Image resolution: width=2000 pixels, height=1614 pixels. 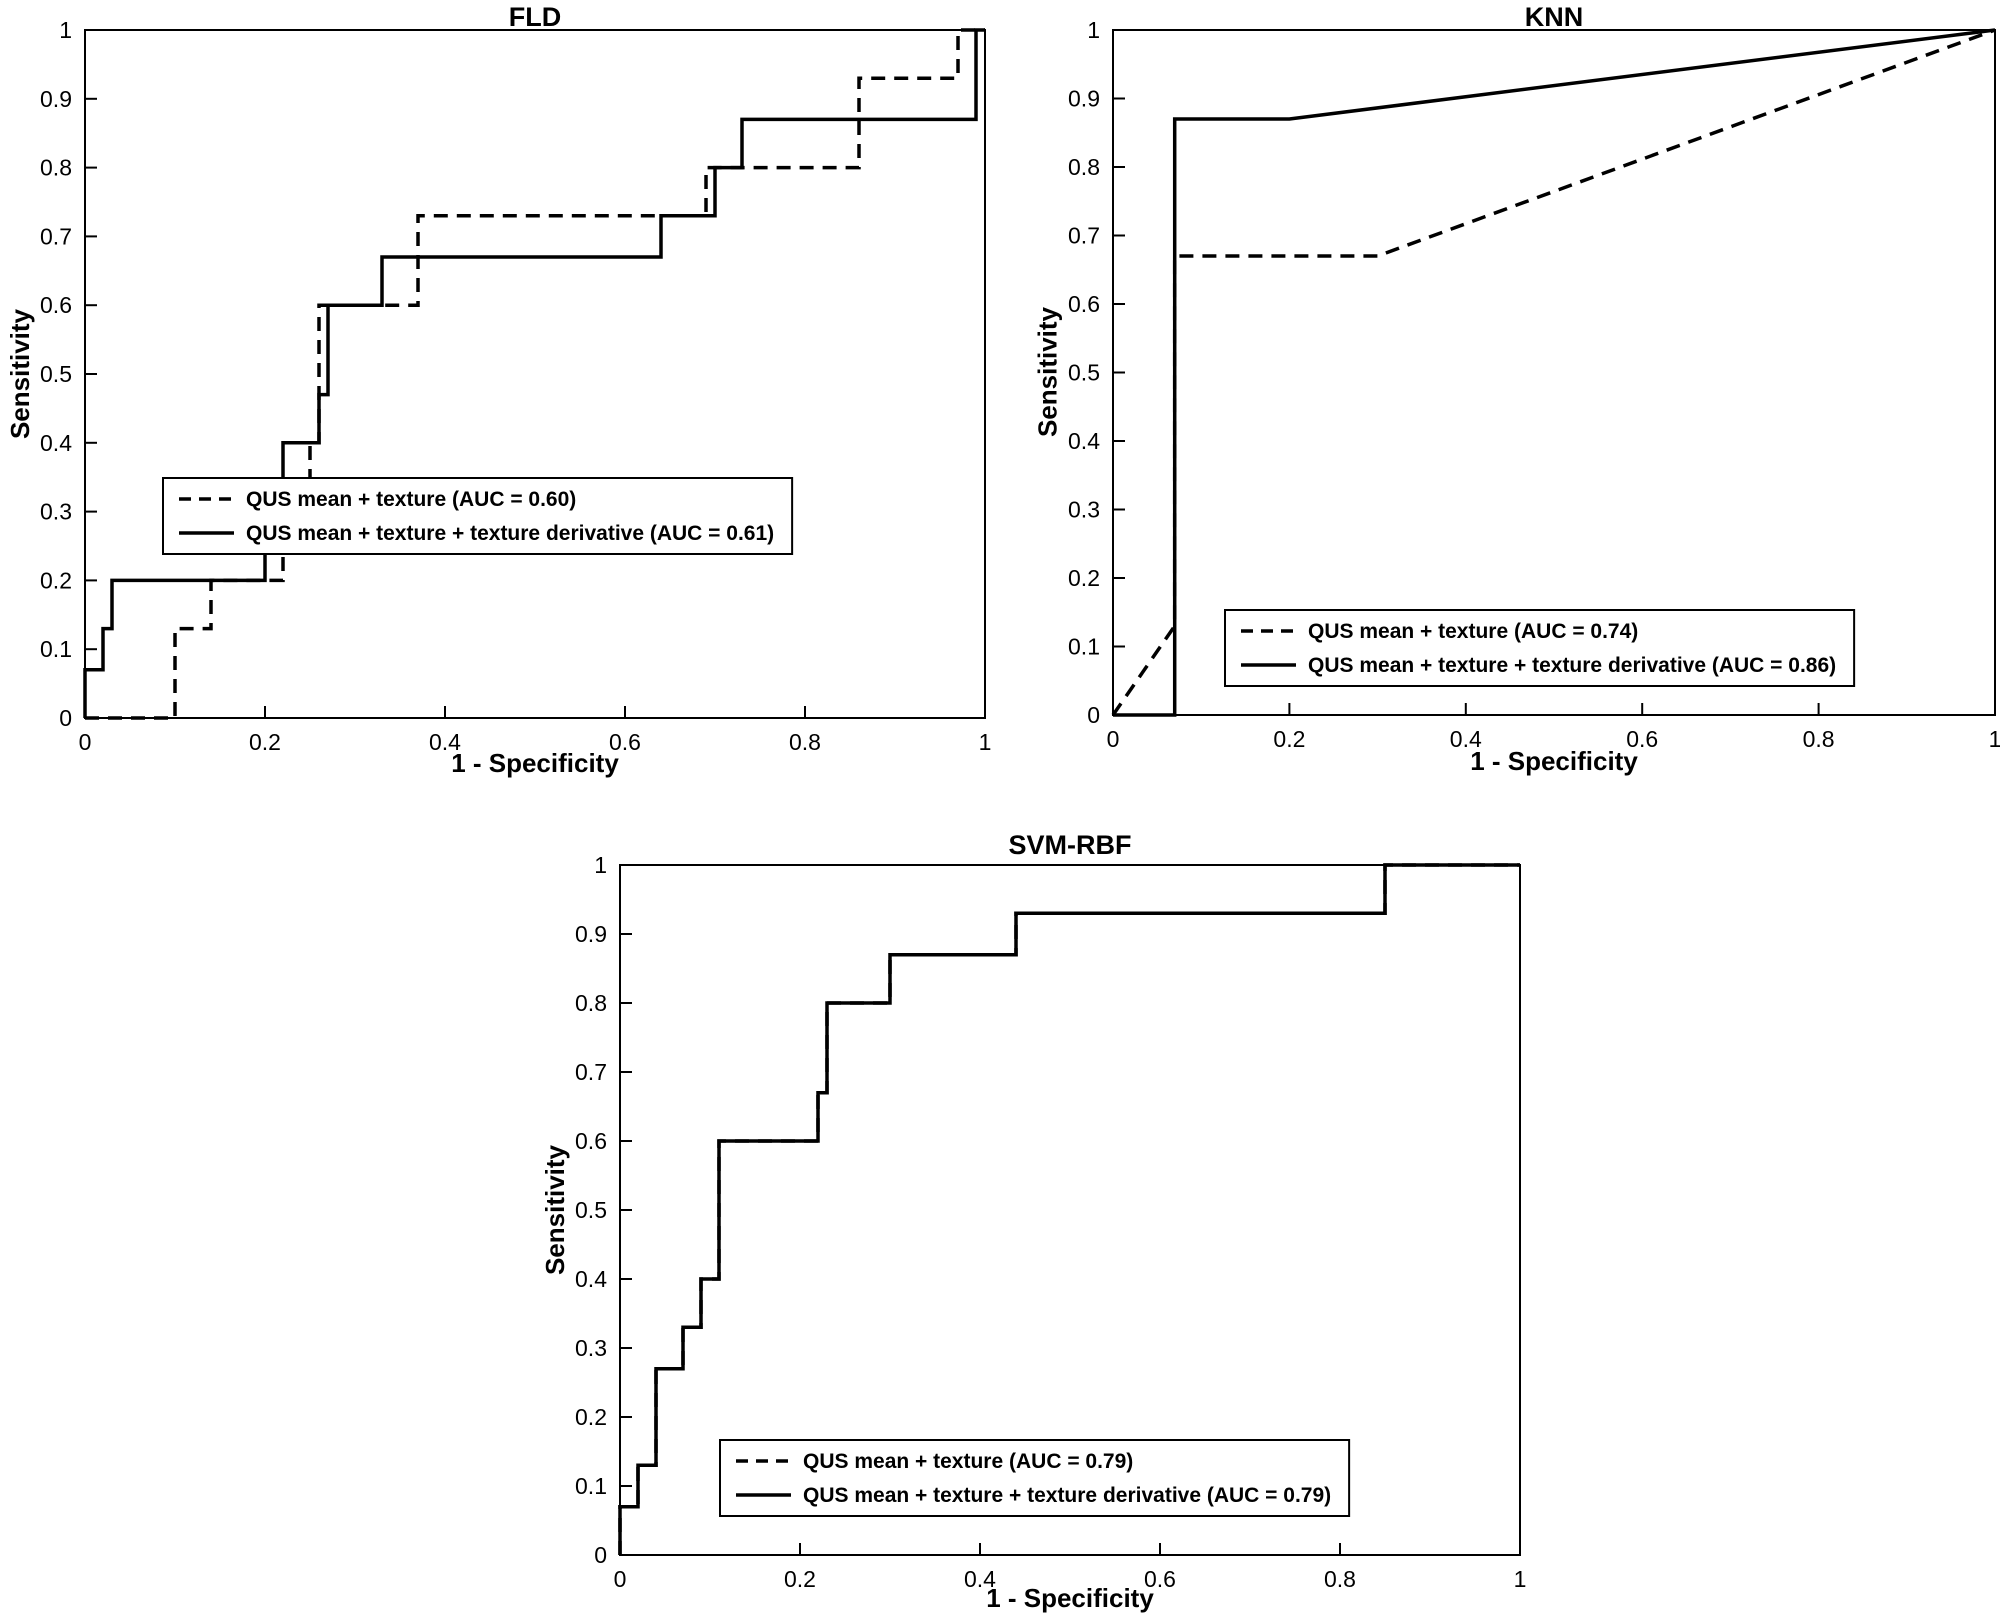 What do you see at coordinates (1473, 631) in the screenshot?
I see `legend-entry-label: QUS mean + texture (AUC = 0.74)` at bounding box center [1473, 631].